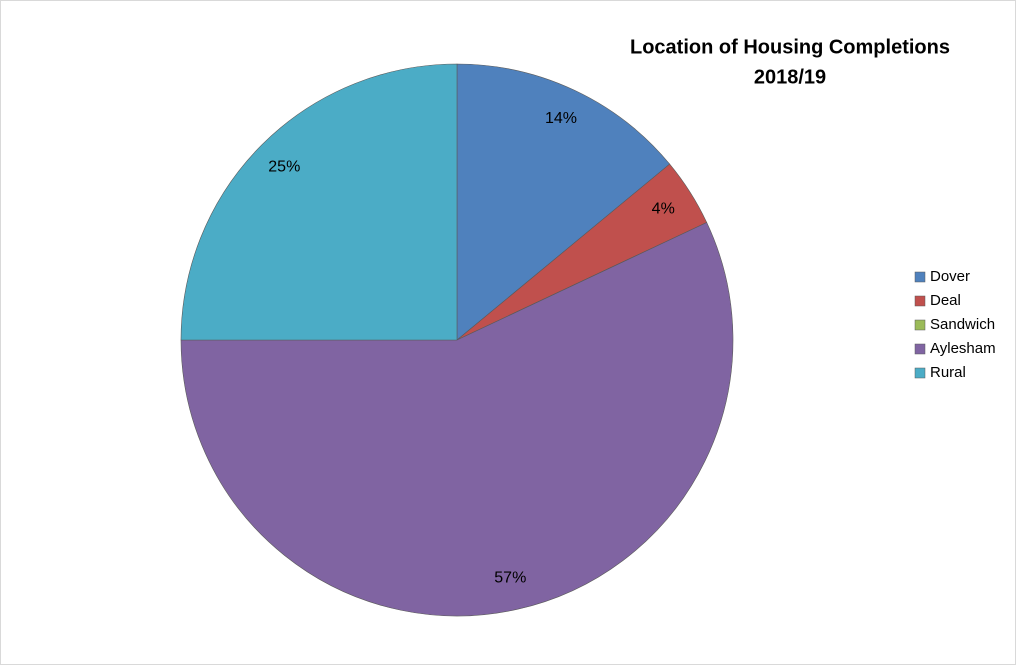 Image resolution: width=1016 pixels, height=665 pixels. Describe the element at coordinates (948, 372) in the screenshot. I see `legend-label: Rural` at that location.